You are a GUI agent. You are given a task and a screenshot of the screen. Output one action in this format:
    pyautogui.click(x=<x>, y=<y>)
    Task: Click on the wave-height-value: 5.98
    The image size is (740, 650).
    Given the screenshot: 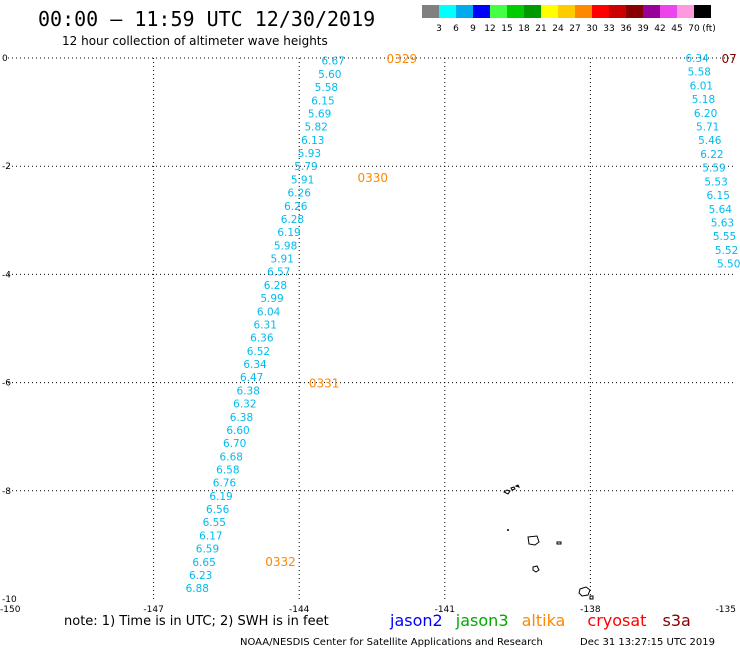 What is the action you would take?
    pyautogui.click(x=285, y=246)
    